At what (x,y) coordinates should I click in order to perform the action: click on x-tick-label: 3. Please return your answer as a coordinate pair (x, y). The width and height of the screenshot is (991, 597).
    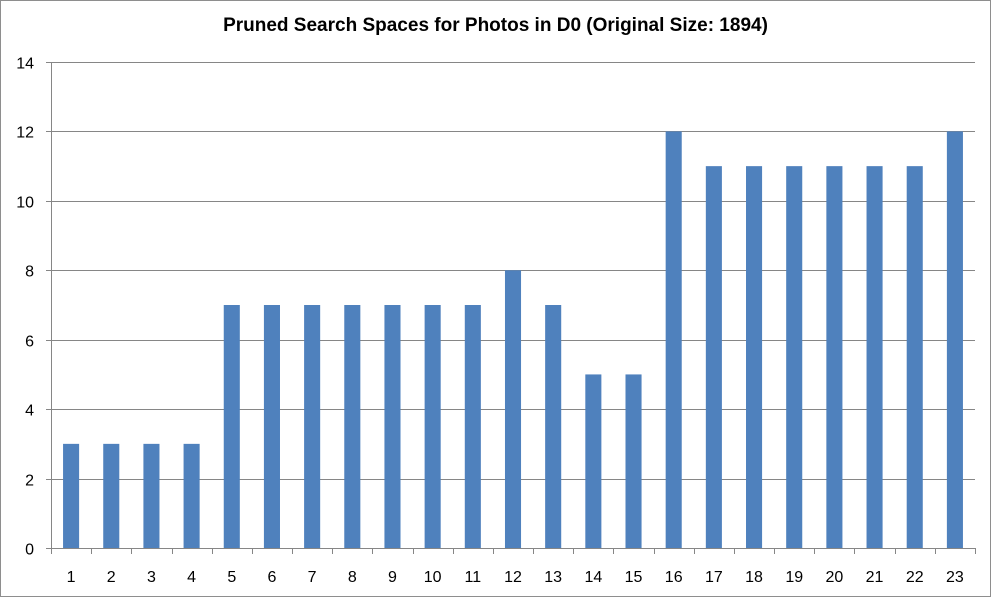
    Looking at the image, I should click on (151, 577).